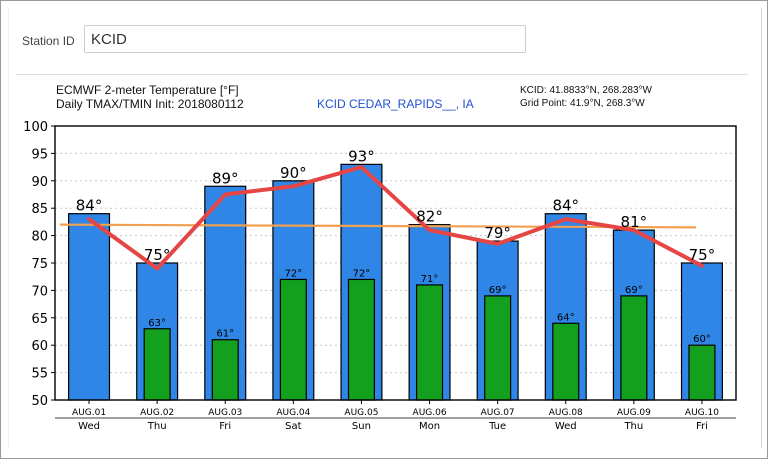 Image resolution: width=768 pixels, height=459 pixels. What do you see at coordinates (157, 323) in the screenshot?
I see `tmin-value-label: 63°` at bounding box center [157, 323].